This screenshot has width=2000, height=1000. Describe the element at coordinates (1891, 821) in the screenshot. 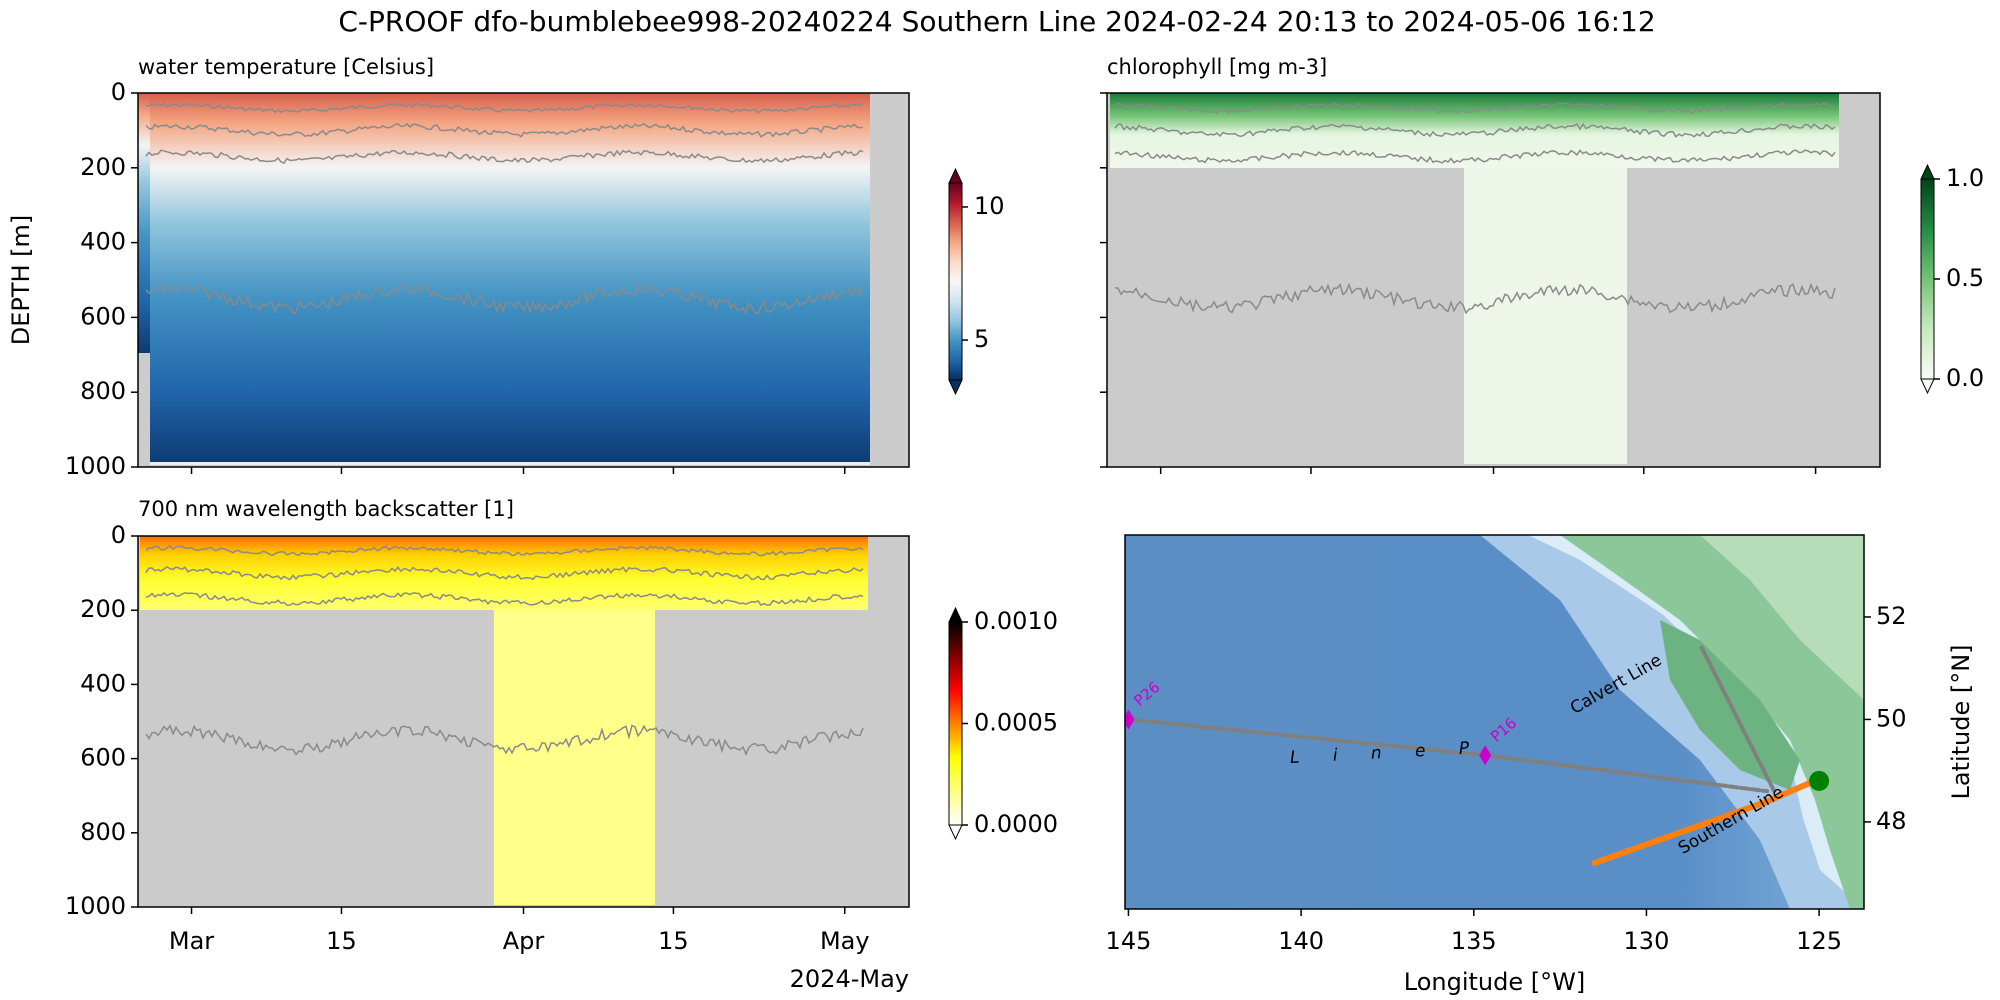

I see `y-tick-label: 48` at that location.